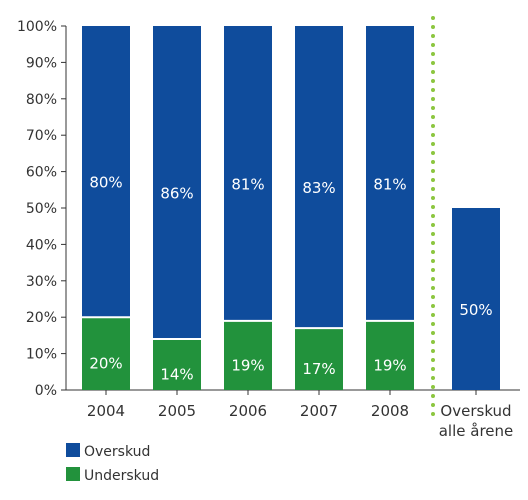 The height and width of the screenshot is (500, 528). Describe the element at coordinates (177, 411) in the screenshot. I see `x-tick-label: 2005` at that location.